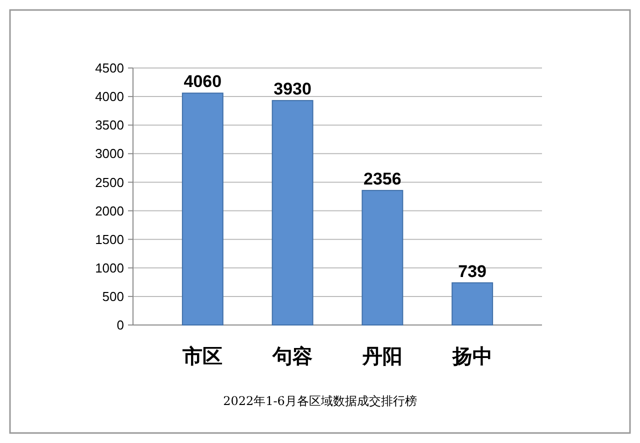 Image resolution: width=640 pixels, height=443 pixels. I want to click on x-tick-label: 句容, so click(292, 356).